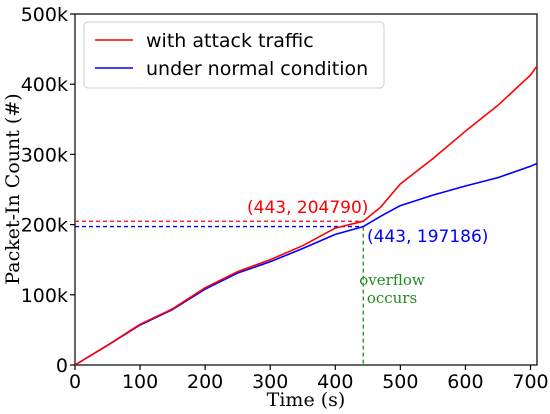 This screenshot has height=414, width=550. I want to click on x-tick-label: 100, so click(140, 382).